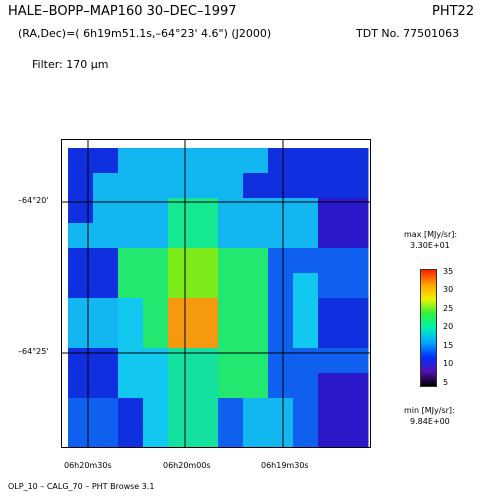 Image resolution: width=500 pixels, height=500 pixels. Describe the element at coordinates (430, 421) in the screenshot. I see `min-value: 9.84E+00` at that location.